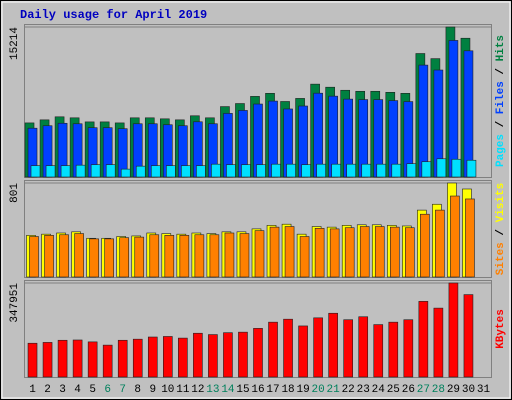  Describe the element at coordinates (32, 390) in the screenshot. I see `x-tick-label: 1` at that location.